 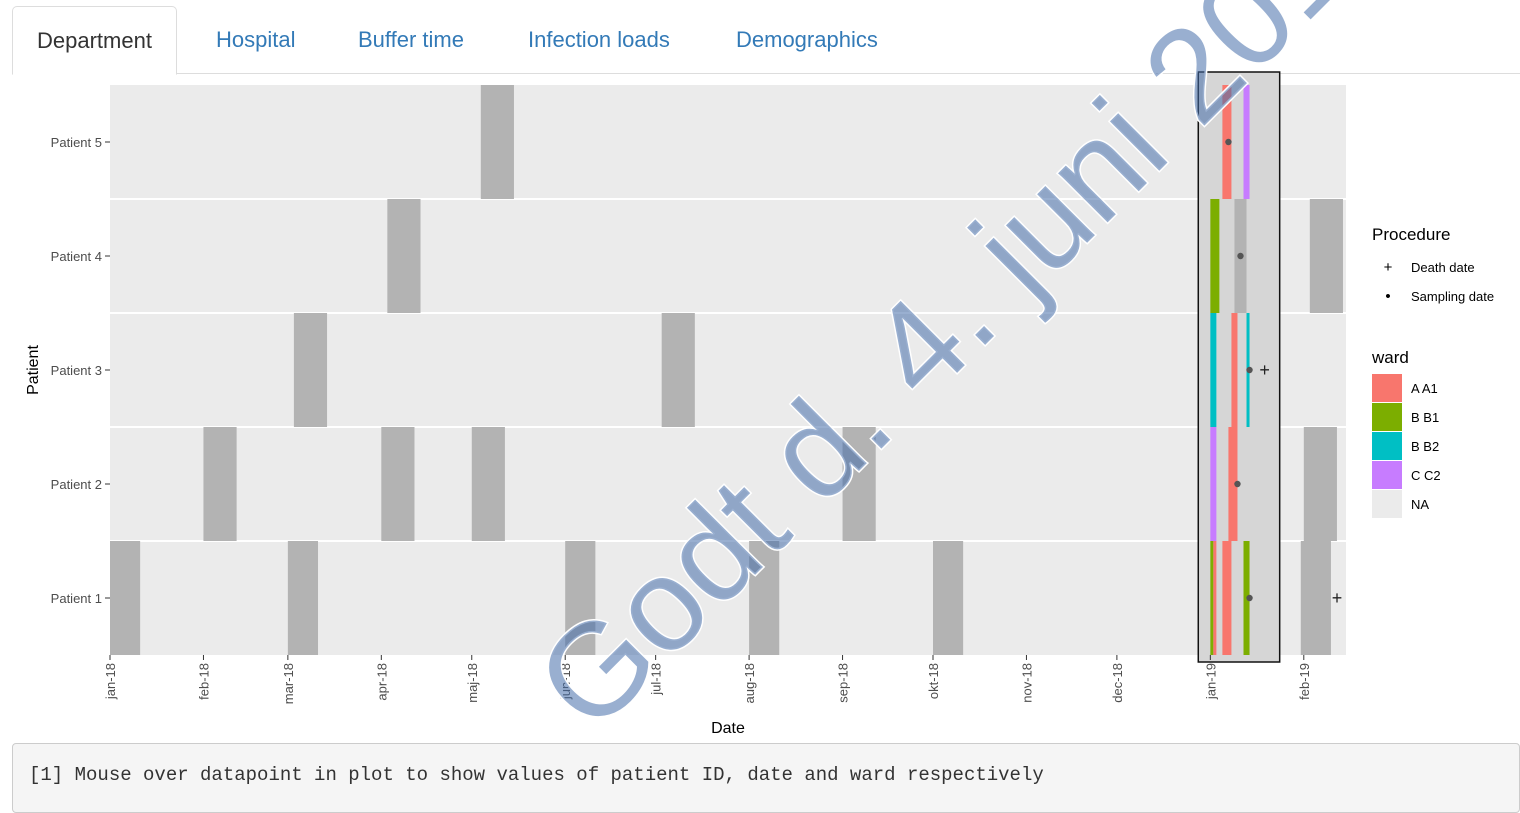 What do you see at coordinates (203, 681) in the screenshot?
I see `x-tick-label: feb-18` at bounding box center [203, 681].